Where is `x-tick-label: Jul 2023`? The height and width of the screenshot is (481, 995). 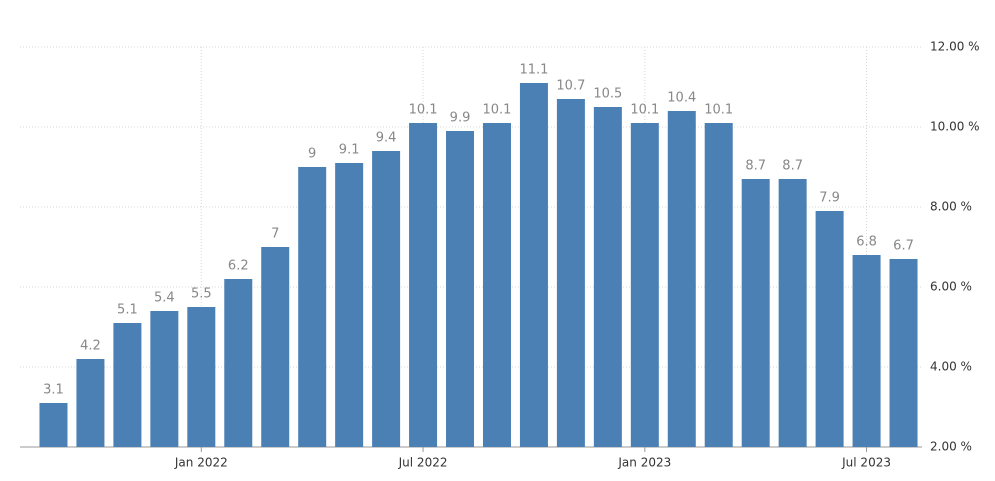
x-tick-label: Jul 2023 is located at coordinates (866, 463).